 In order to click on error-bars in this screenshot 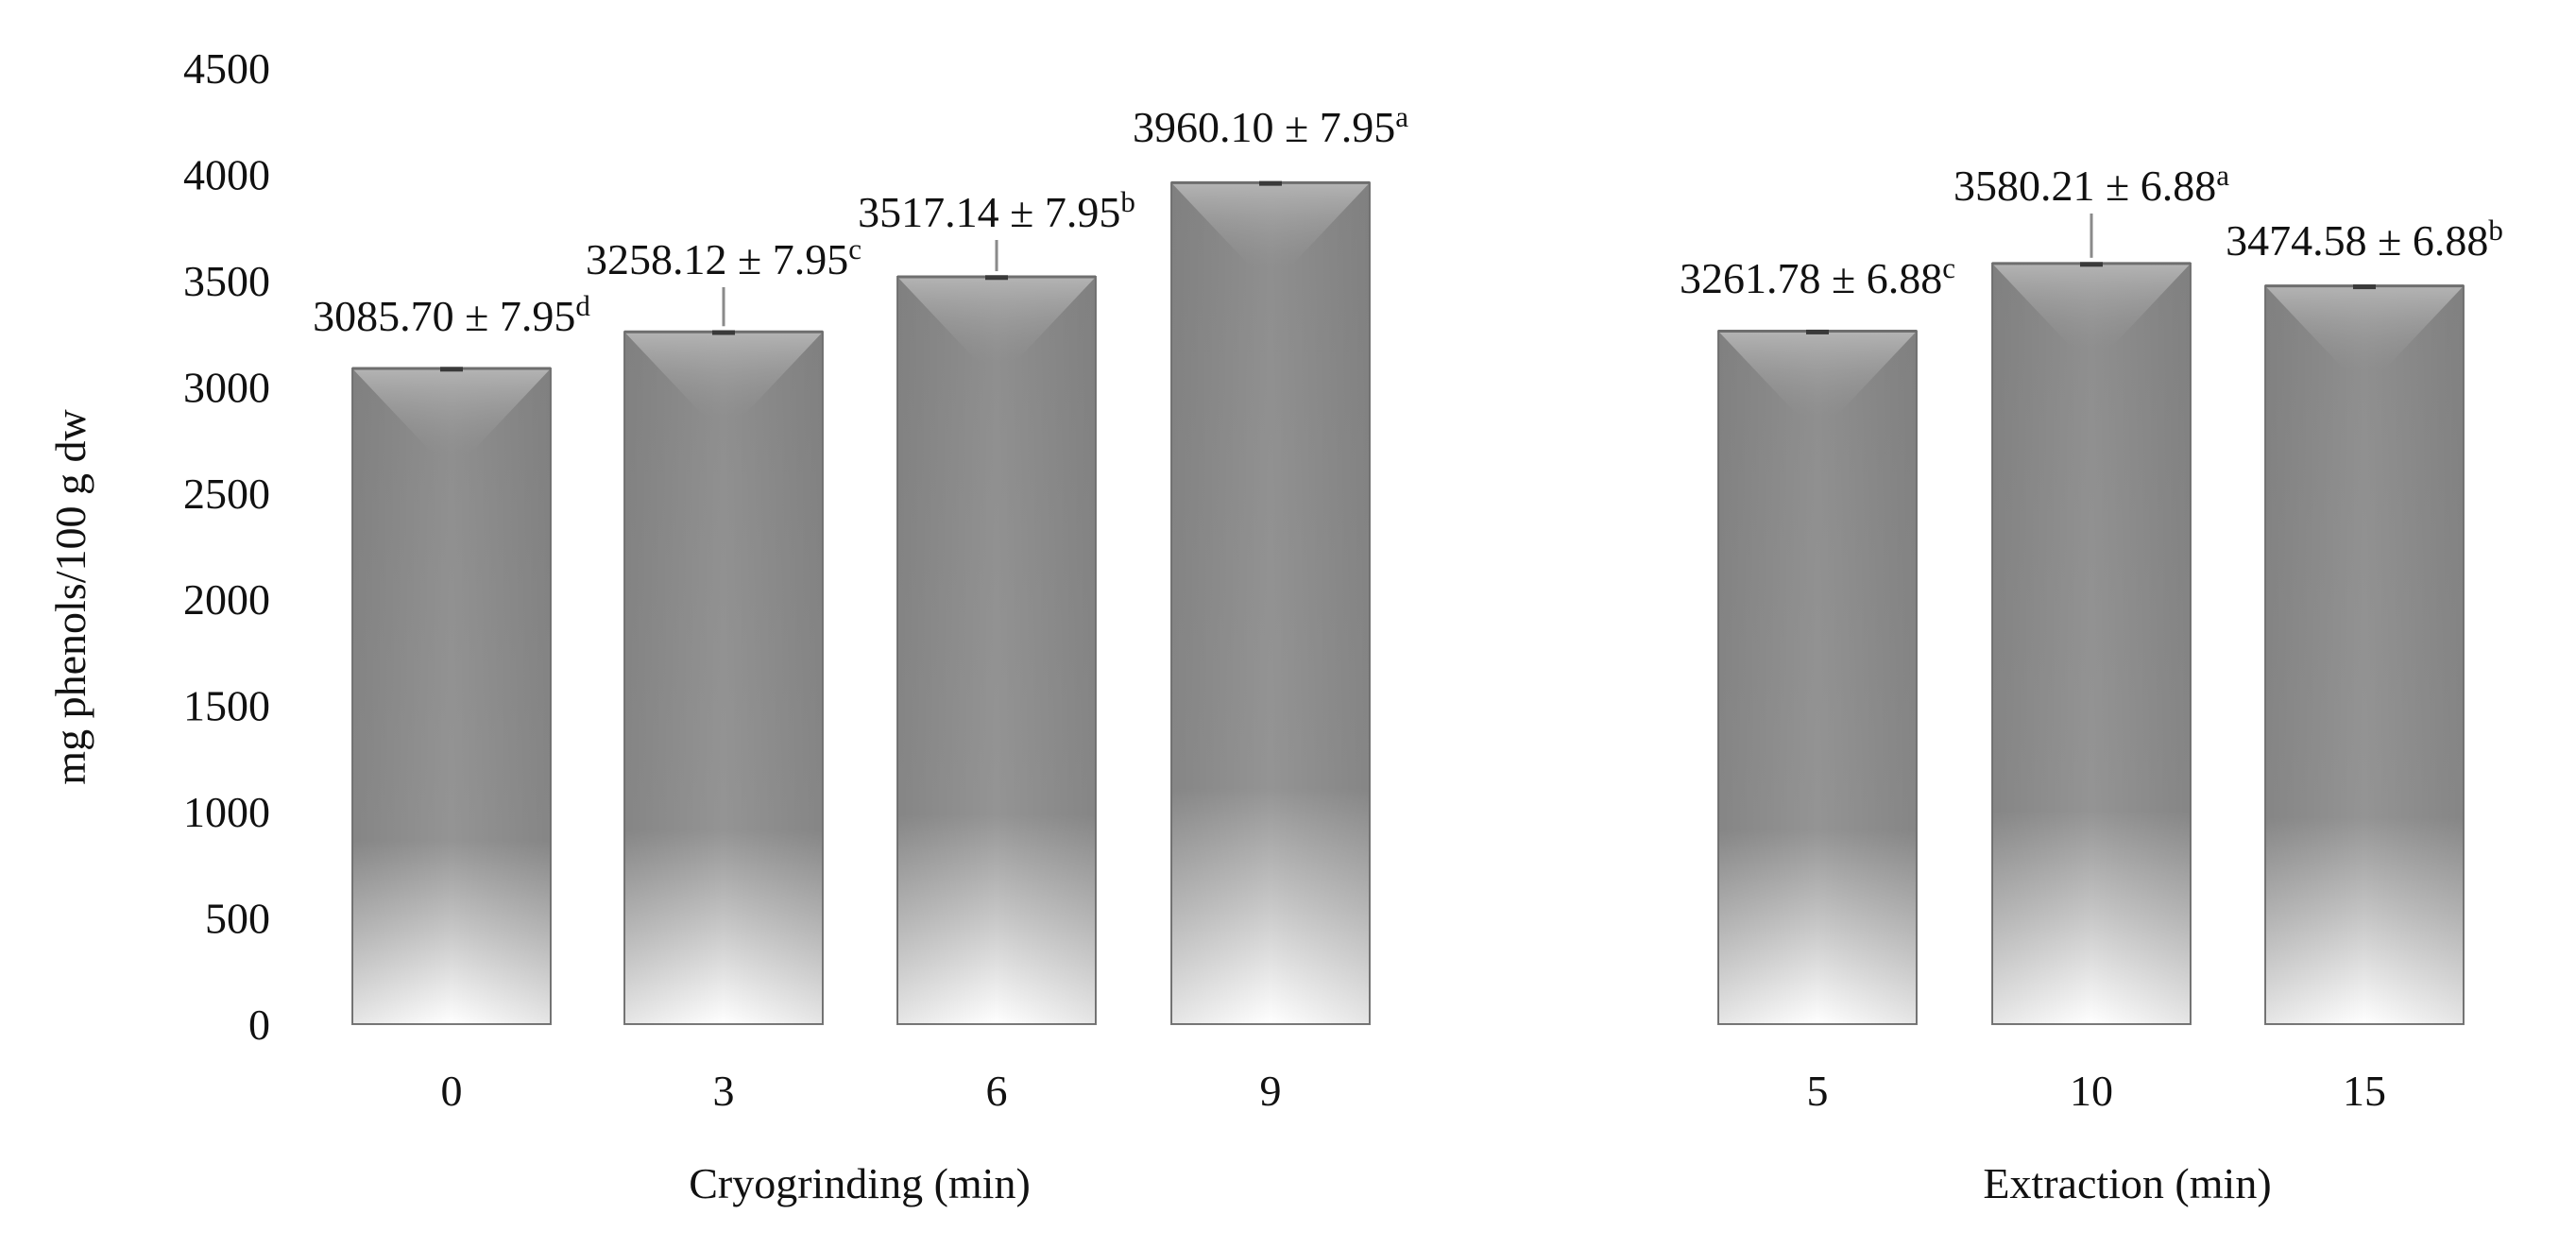, I will do `click(1408, 276)`.